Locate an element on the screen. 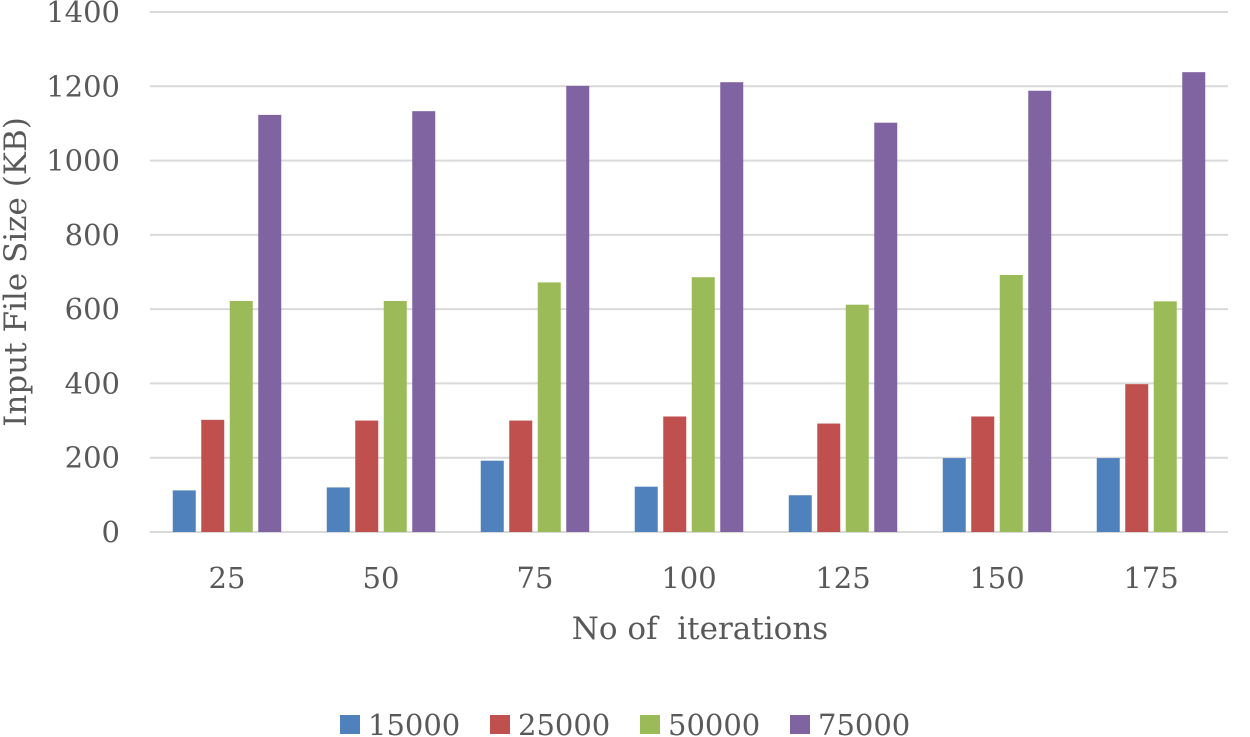 The width and height of the screenshot is (1250, 737). x-tick-label: 175 is located at coordinates (1150, 578).